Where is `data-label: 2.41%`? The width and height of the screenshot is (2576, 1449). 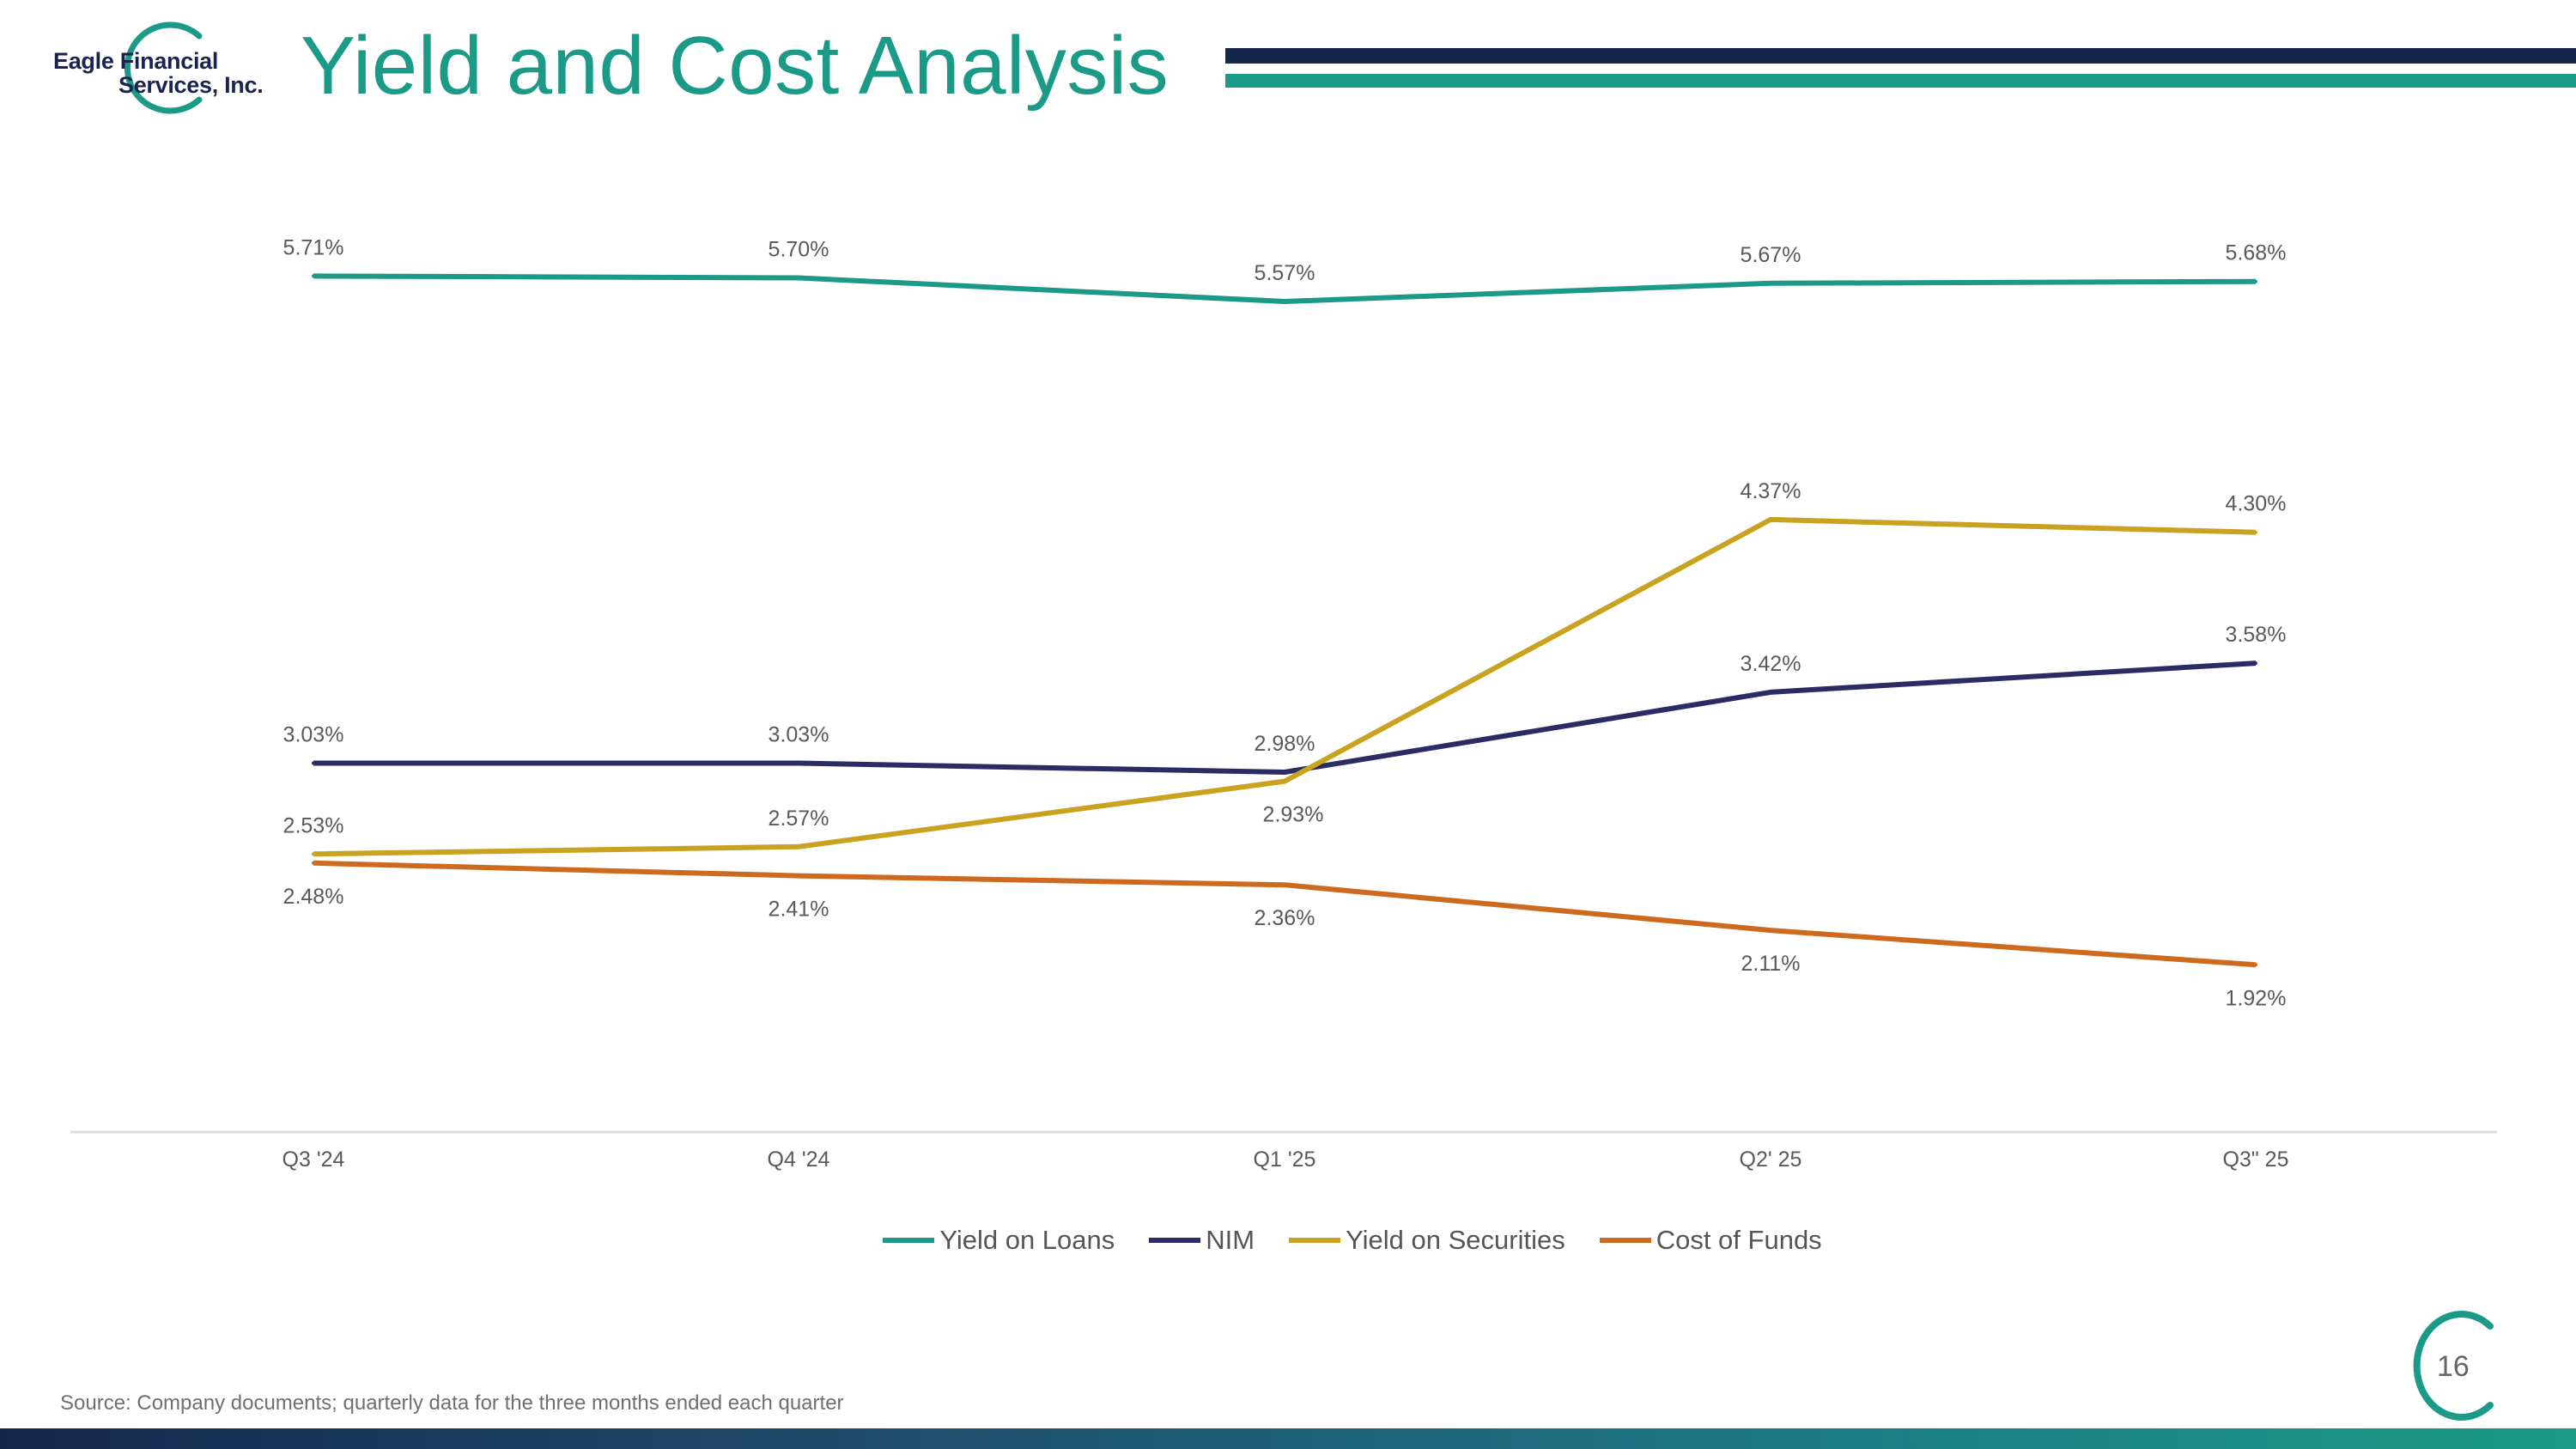 data-label: 2.41% is located at coordinates (799, 910).